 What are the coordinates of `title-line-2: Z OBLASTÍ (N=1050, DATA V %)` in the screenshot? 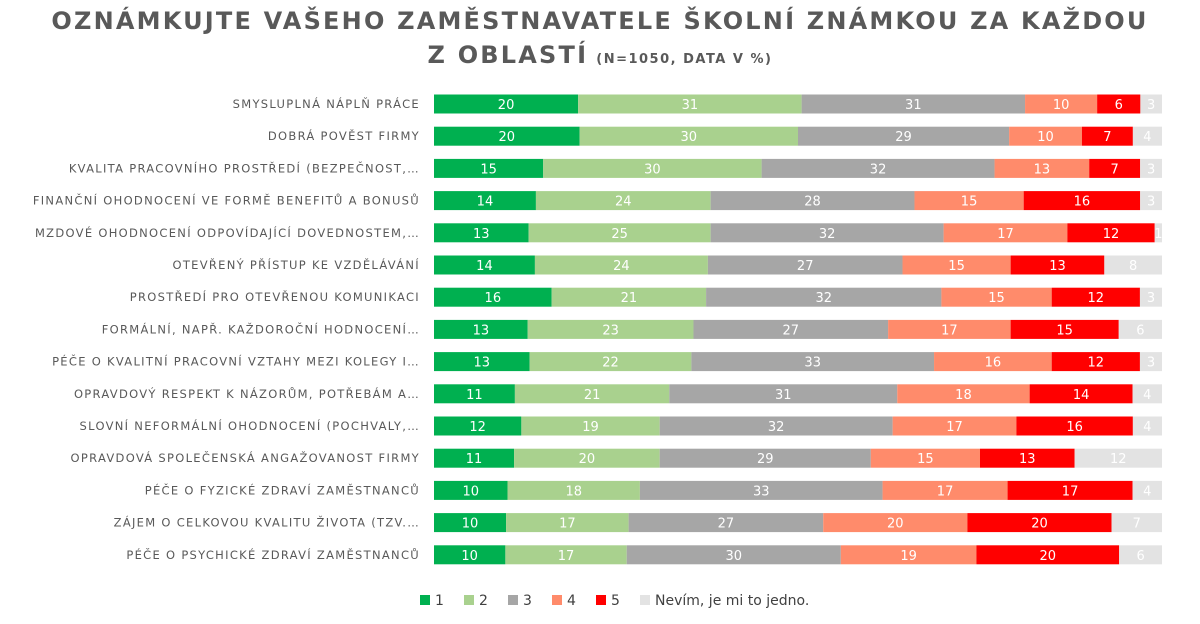 It's located at (600, 57).